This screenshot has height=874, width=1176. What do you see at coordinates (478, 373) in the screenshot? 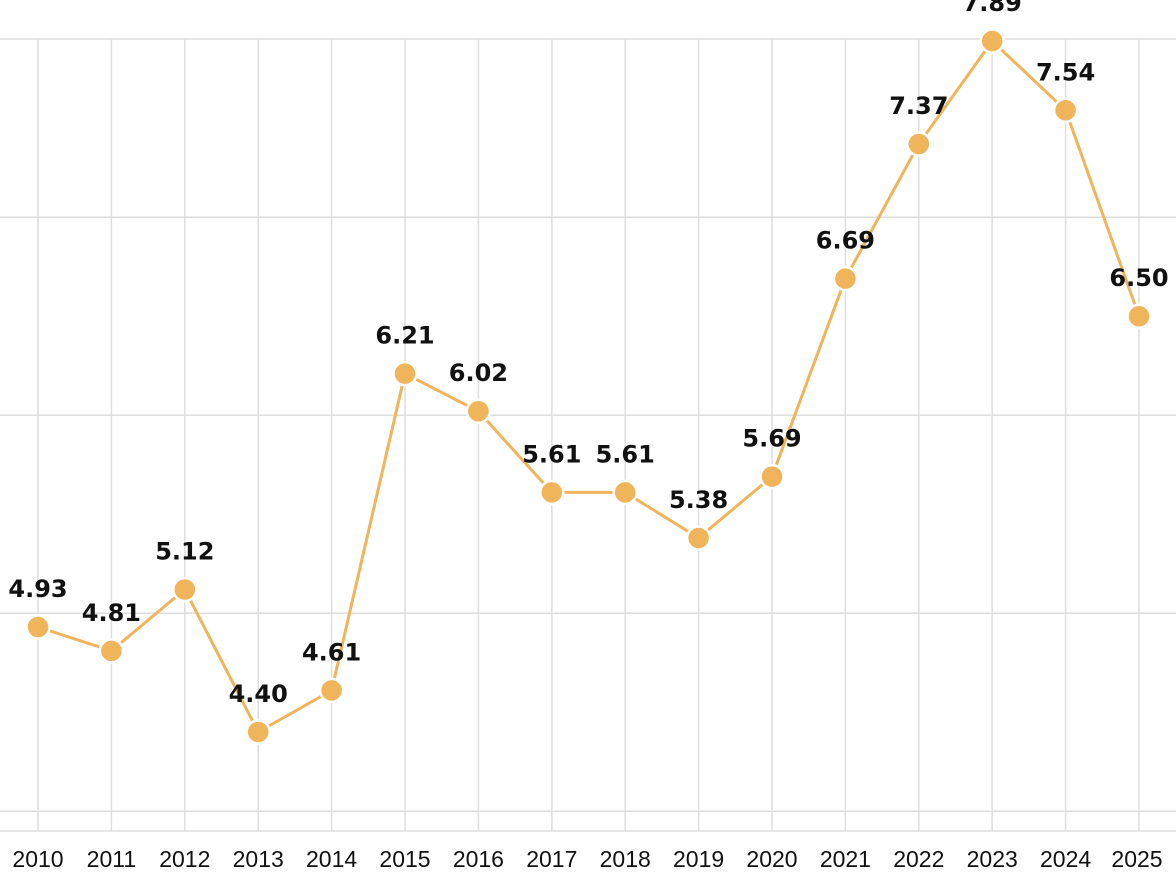
I see `data-label: 6.02` at bounding box center [478, 373].